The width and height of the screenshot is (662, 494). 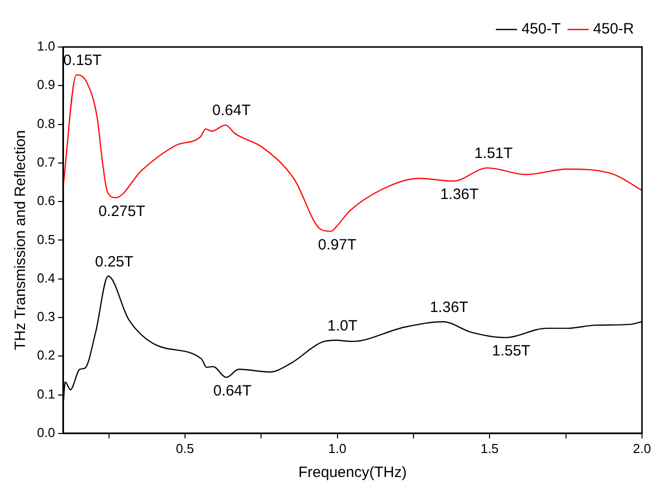 I want to click on x-tick-label: 1.5, so click(x=489, y=448).